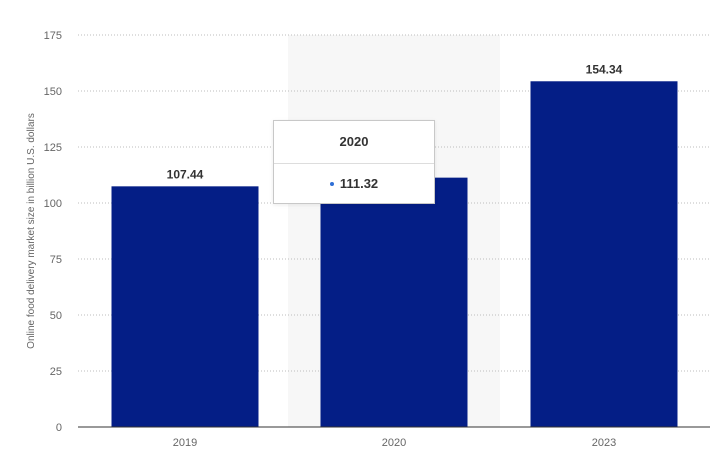  Describe the element at coordinates (56, 260) in the screenshot. I see `y-tick-label: 75` at that location.